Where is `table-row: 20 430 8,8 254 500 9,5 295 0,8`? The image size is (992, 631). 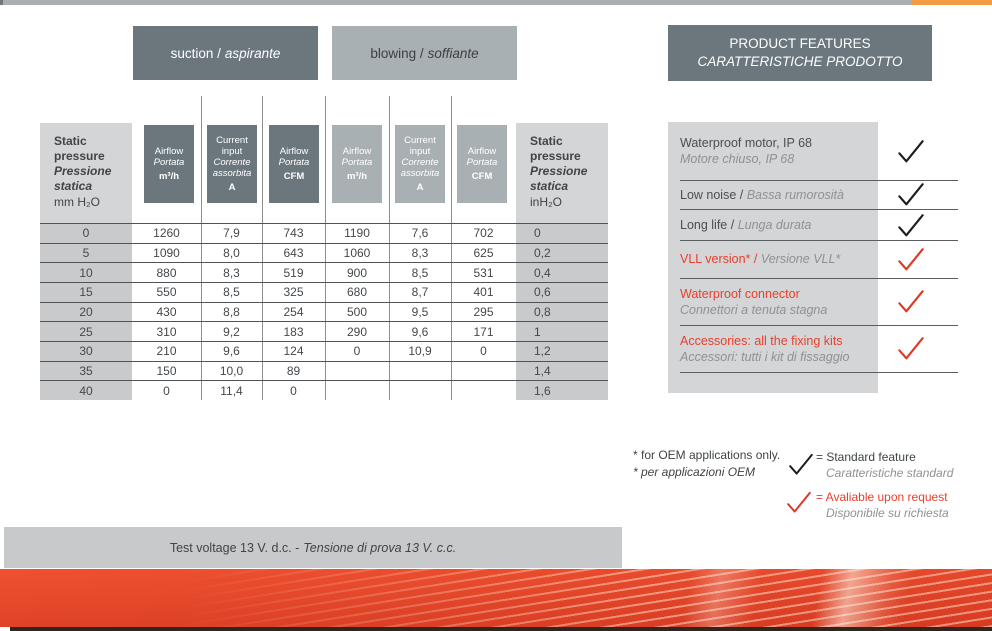
table-row: 20 430 8,8 254 500 9,5 295 0,8 is located at coordinates (324, 311).